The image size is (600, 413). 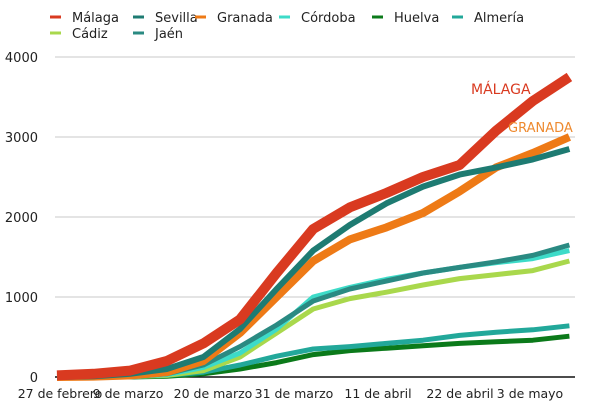 I want to click on x-tick-label: 27 de febrero, so click(x=60, y=393).